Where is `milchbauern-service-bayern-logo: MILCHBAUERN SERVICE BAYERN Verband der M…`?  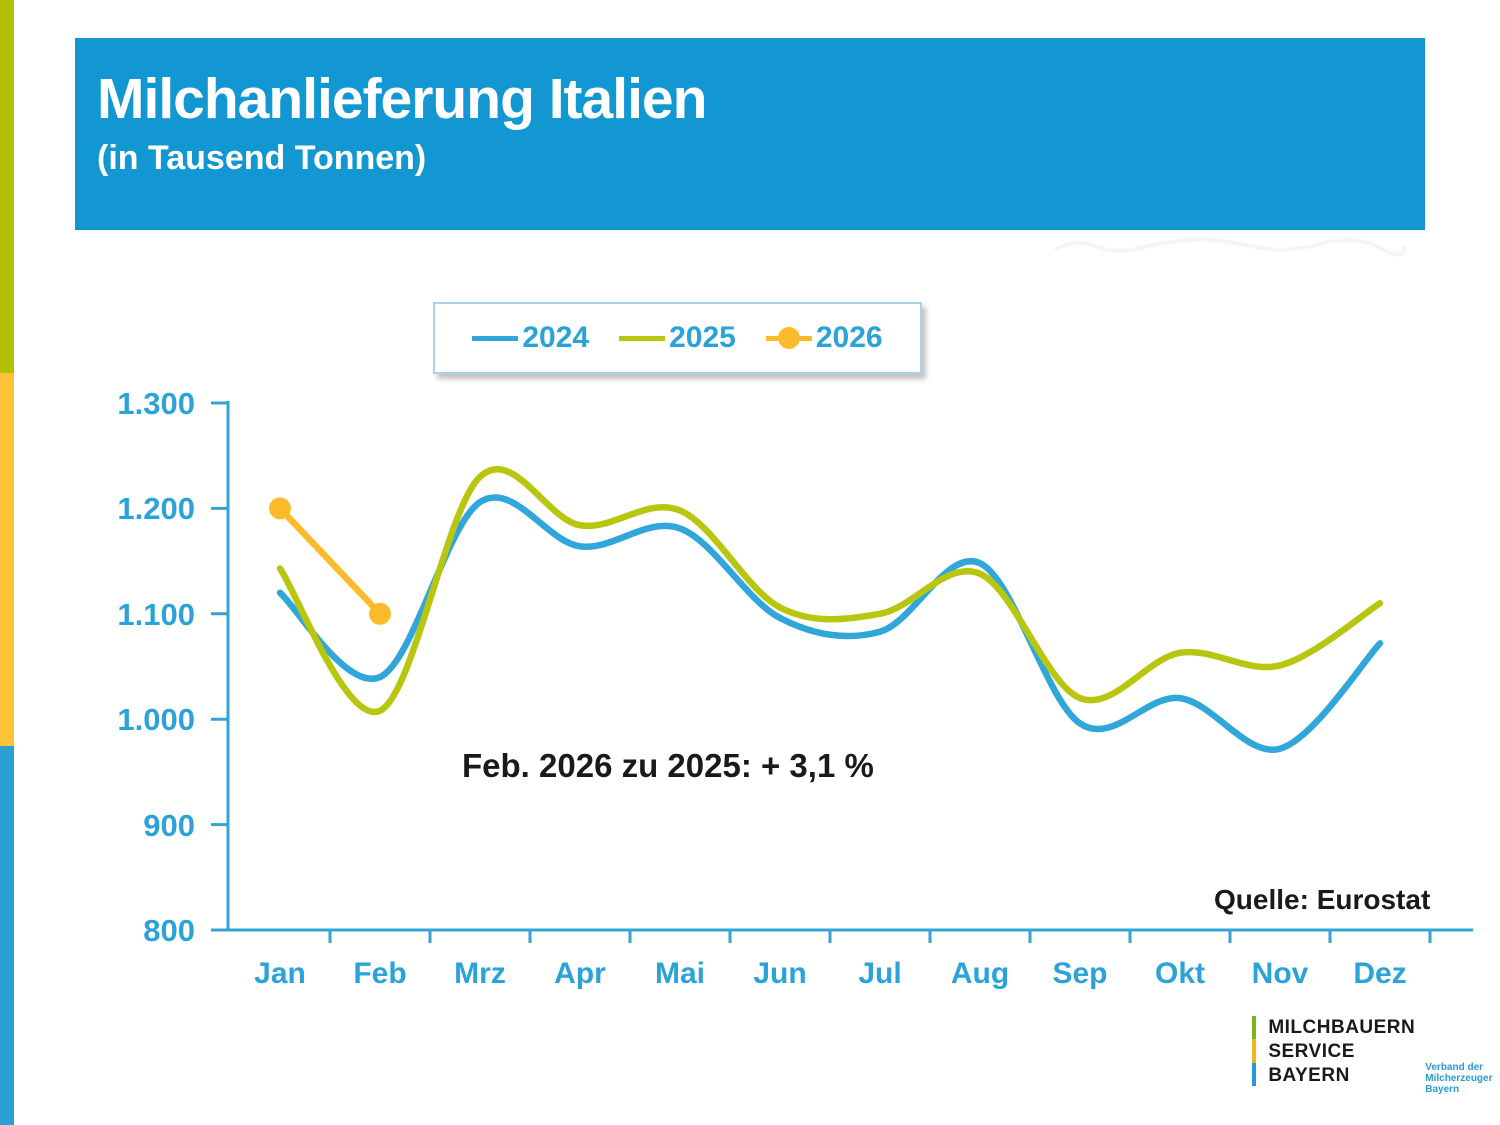
milchbauern-service-bayern-logo: MILCHBAUERN SERVICE BAYERN Verband der M… is located at coordinates (1376, 1055).